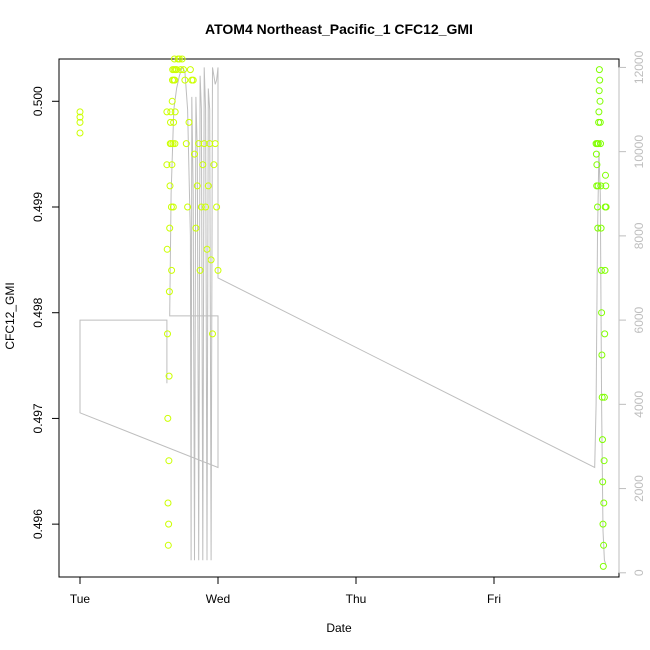  What do you see at coordinates (494, 599) in the screenshot?
I see `x-tick-label: Fri` at bounding box center [494, 599].